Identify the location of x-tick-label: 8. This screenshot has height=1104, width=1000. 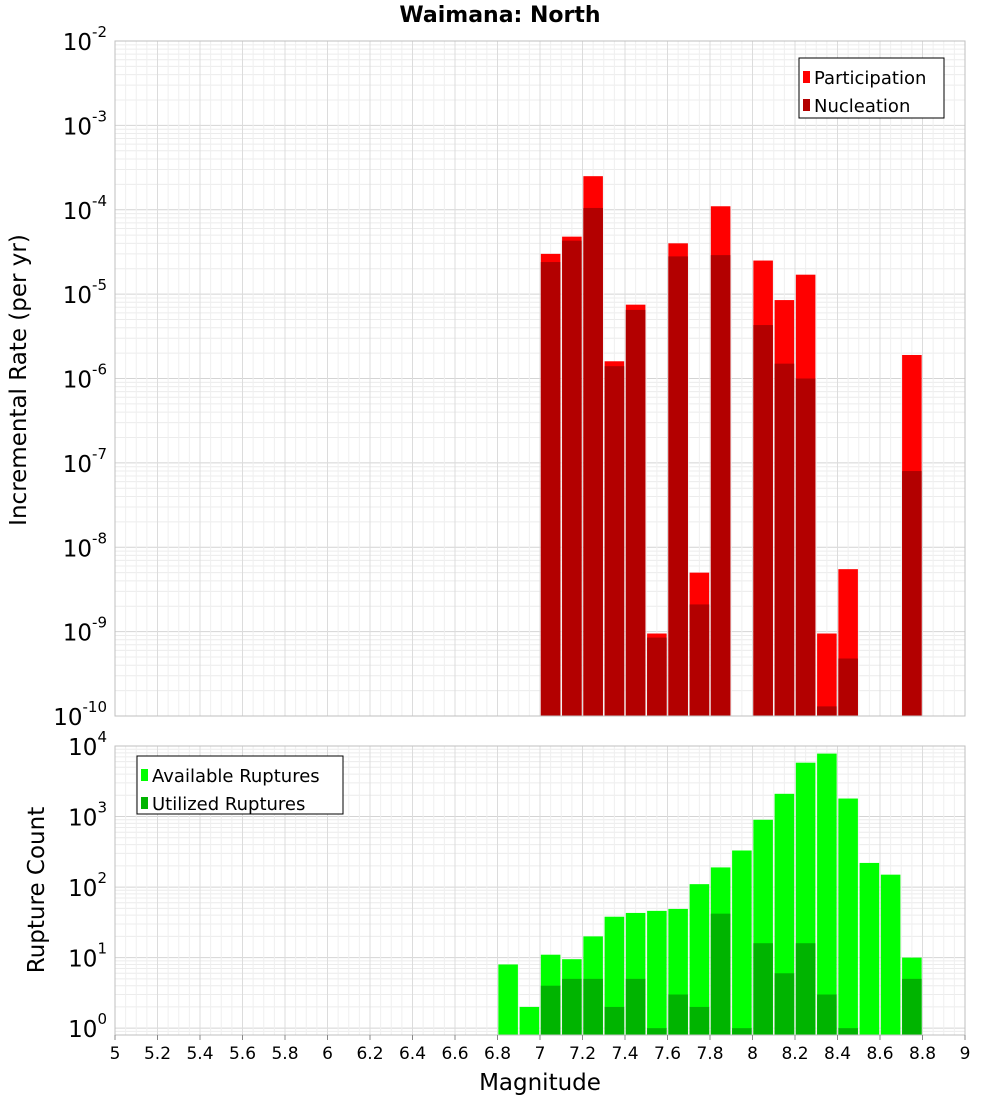
(752, 1054).